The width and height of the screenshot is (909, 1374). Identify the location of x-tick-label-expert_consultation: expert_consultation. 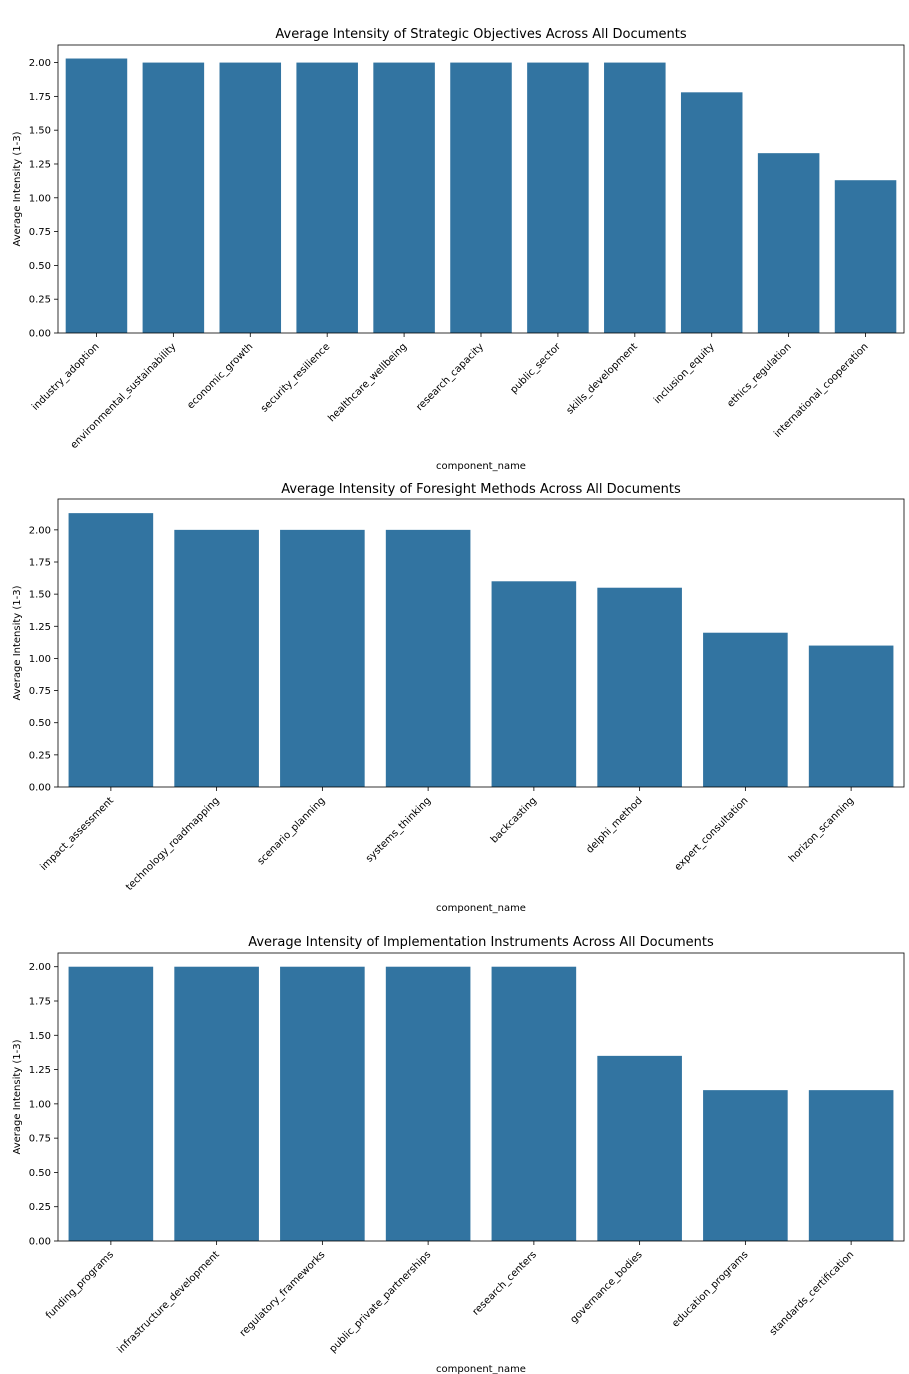
(712, 834).